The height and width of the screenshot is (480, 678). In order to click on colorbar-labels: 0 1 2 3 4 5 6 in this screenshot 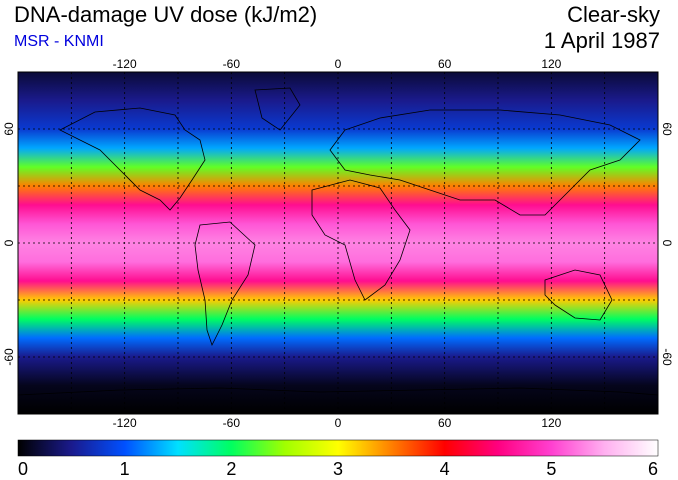, I will do `click(338, 469)`.